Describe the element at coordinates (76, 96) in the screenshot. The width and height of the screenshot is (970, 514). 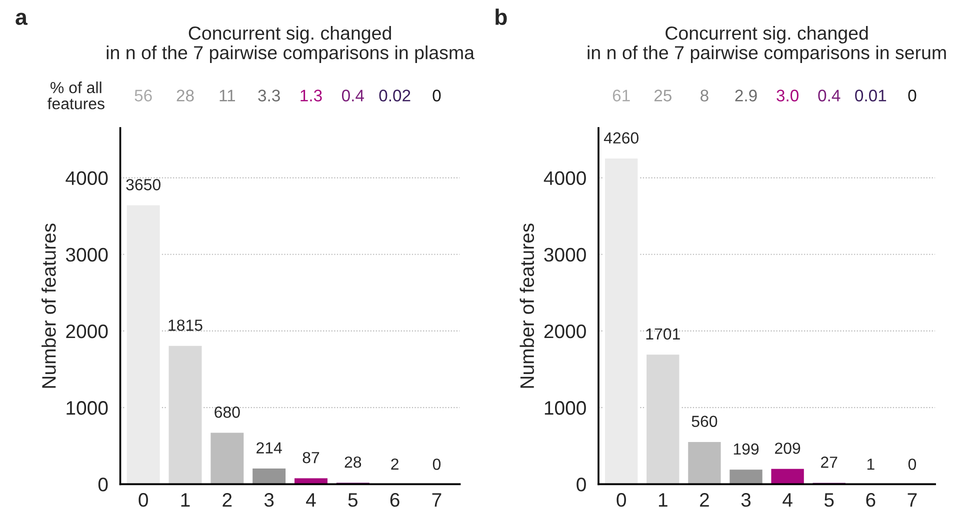
I see `text: % of all features` at that location.